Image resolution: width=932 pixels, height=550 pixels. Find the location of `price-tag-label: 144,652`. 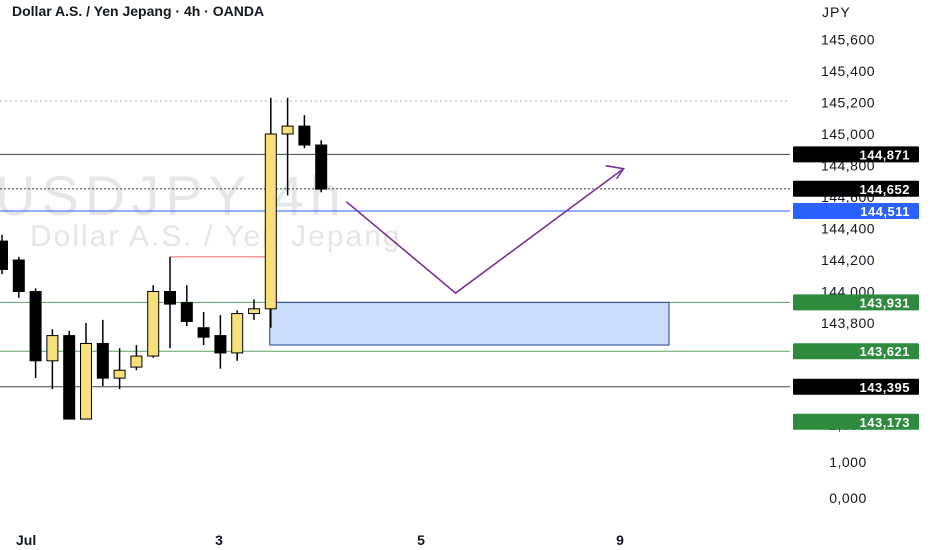

price-tag-label: 144,652 is located at coordinates (885, 189).